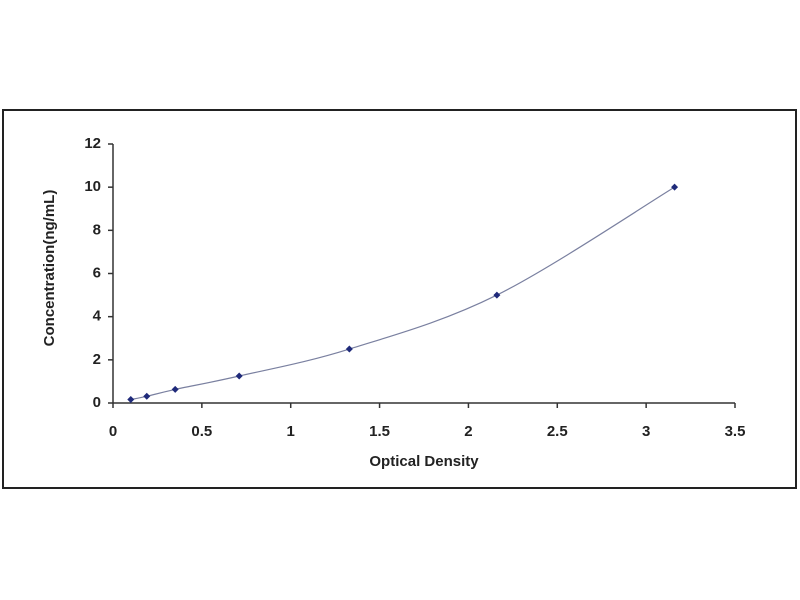 Image resolution: width=800 pixels, height=600 pixels. What do you see at coordinates (97, 272) in the screenshot?
I see `y-tick-label: 6` at bounding box center [97, 272].